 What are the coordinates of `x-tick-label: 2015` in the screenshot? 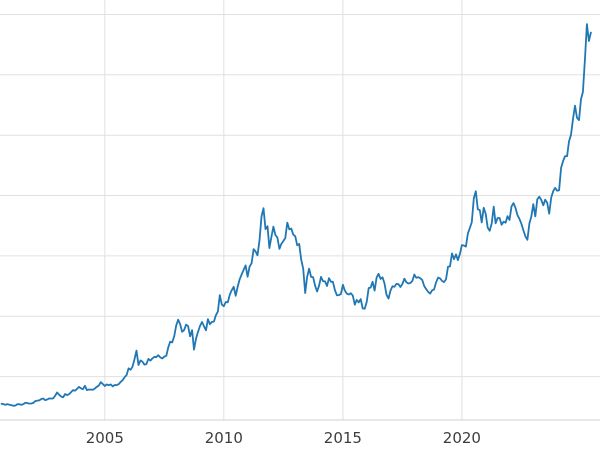 It's located at (343, 438).